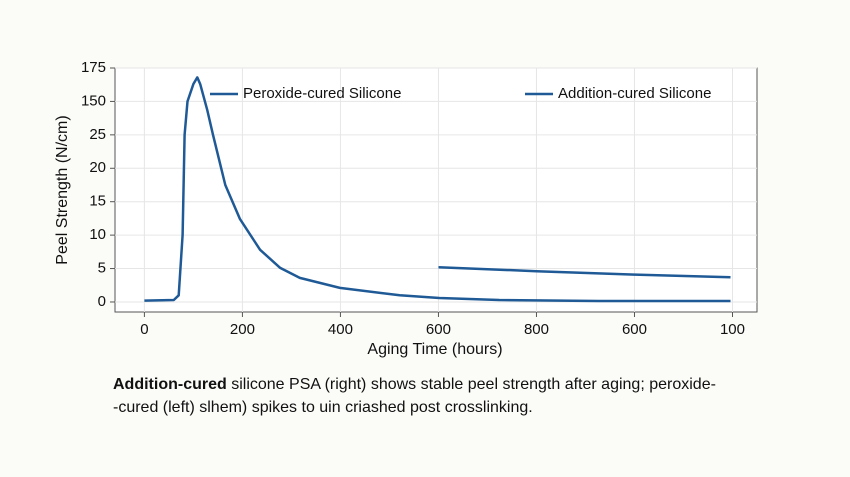 The image size is (850, 477). What do you see at coordinates (62, 189) in the screenshot?
I see `y-axis-label: Peel Strength (N/cm)` at bounding box center [62, 189].